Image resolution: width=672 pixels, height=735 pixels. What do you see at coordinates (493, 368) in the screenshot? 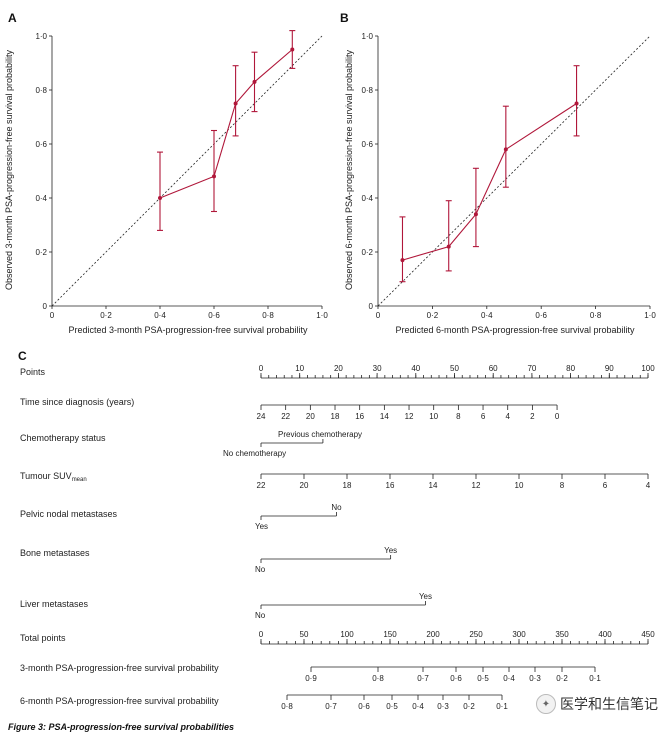
I see `nomogram-tick-label: 60` at bounding box center [493, 368].